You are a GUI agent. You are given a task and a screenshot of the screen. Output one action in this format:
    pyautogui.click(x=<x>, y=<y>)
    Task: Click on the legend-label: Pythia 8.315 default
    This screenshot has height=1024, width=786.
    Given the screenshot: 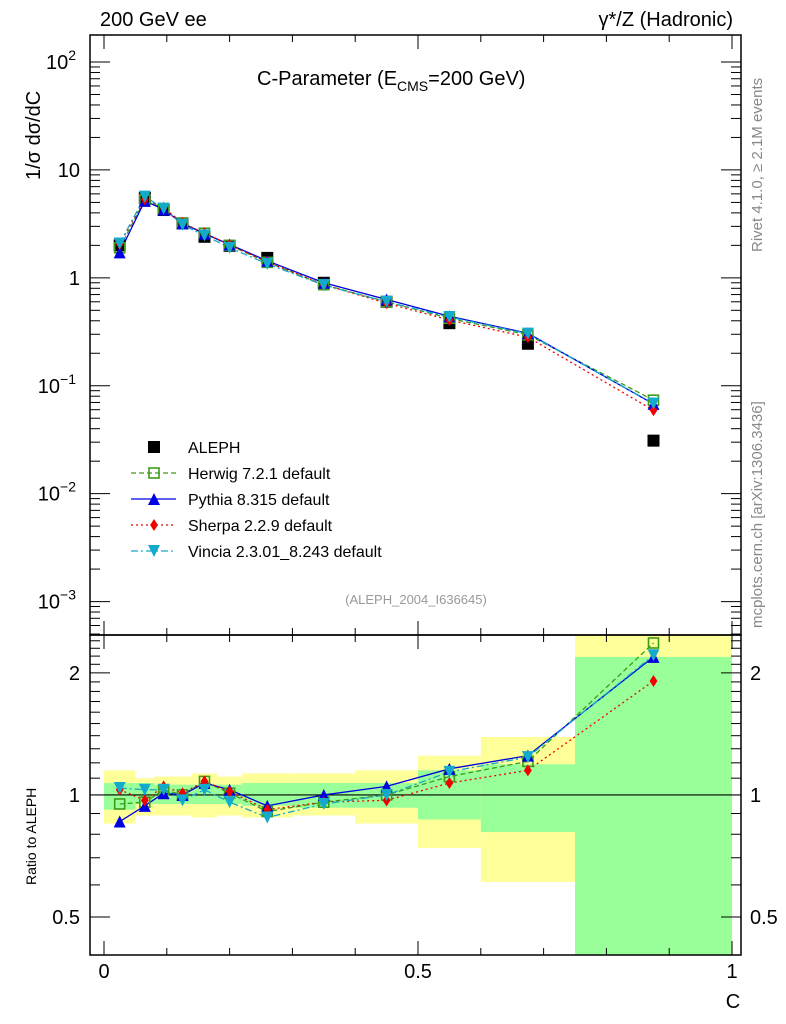 What is the action you would take?
    pyautogui.click(x=259, y=500)
    